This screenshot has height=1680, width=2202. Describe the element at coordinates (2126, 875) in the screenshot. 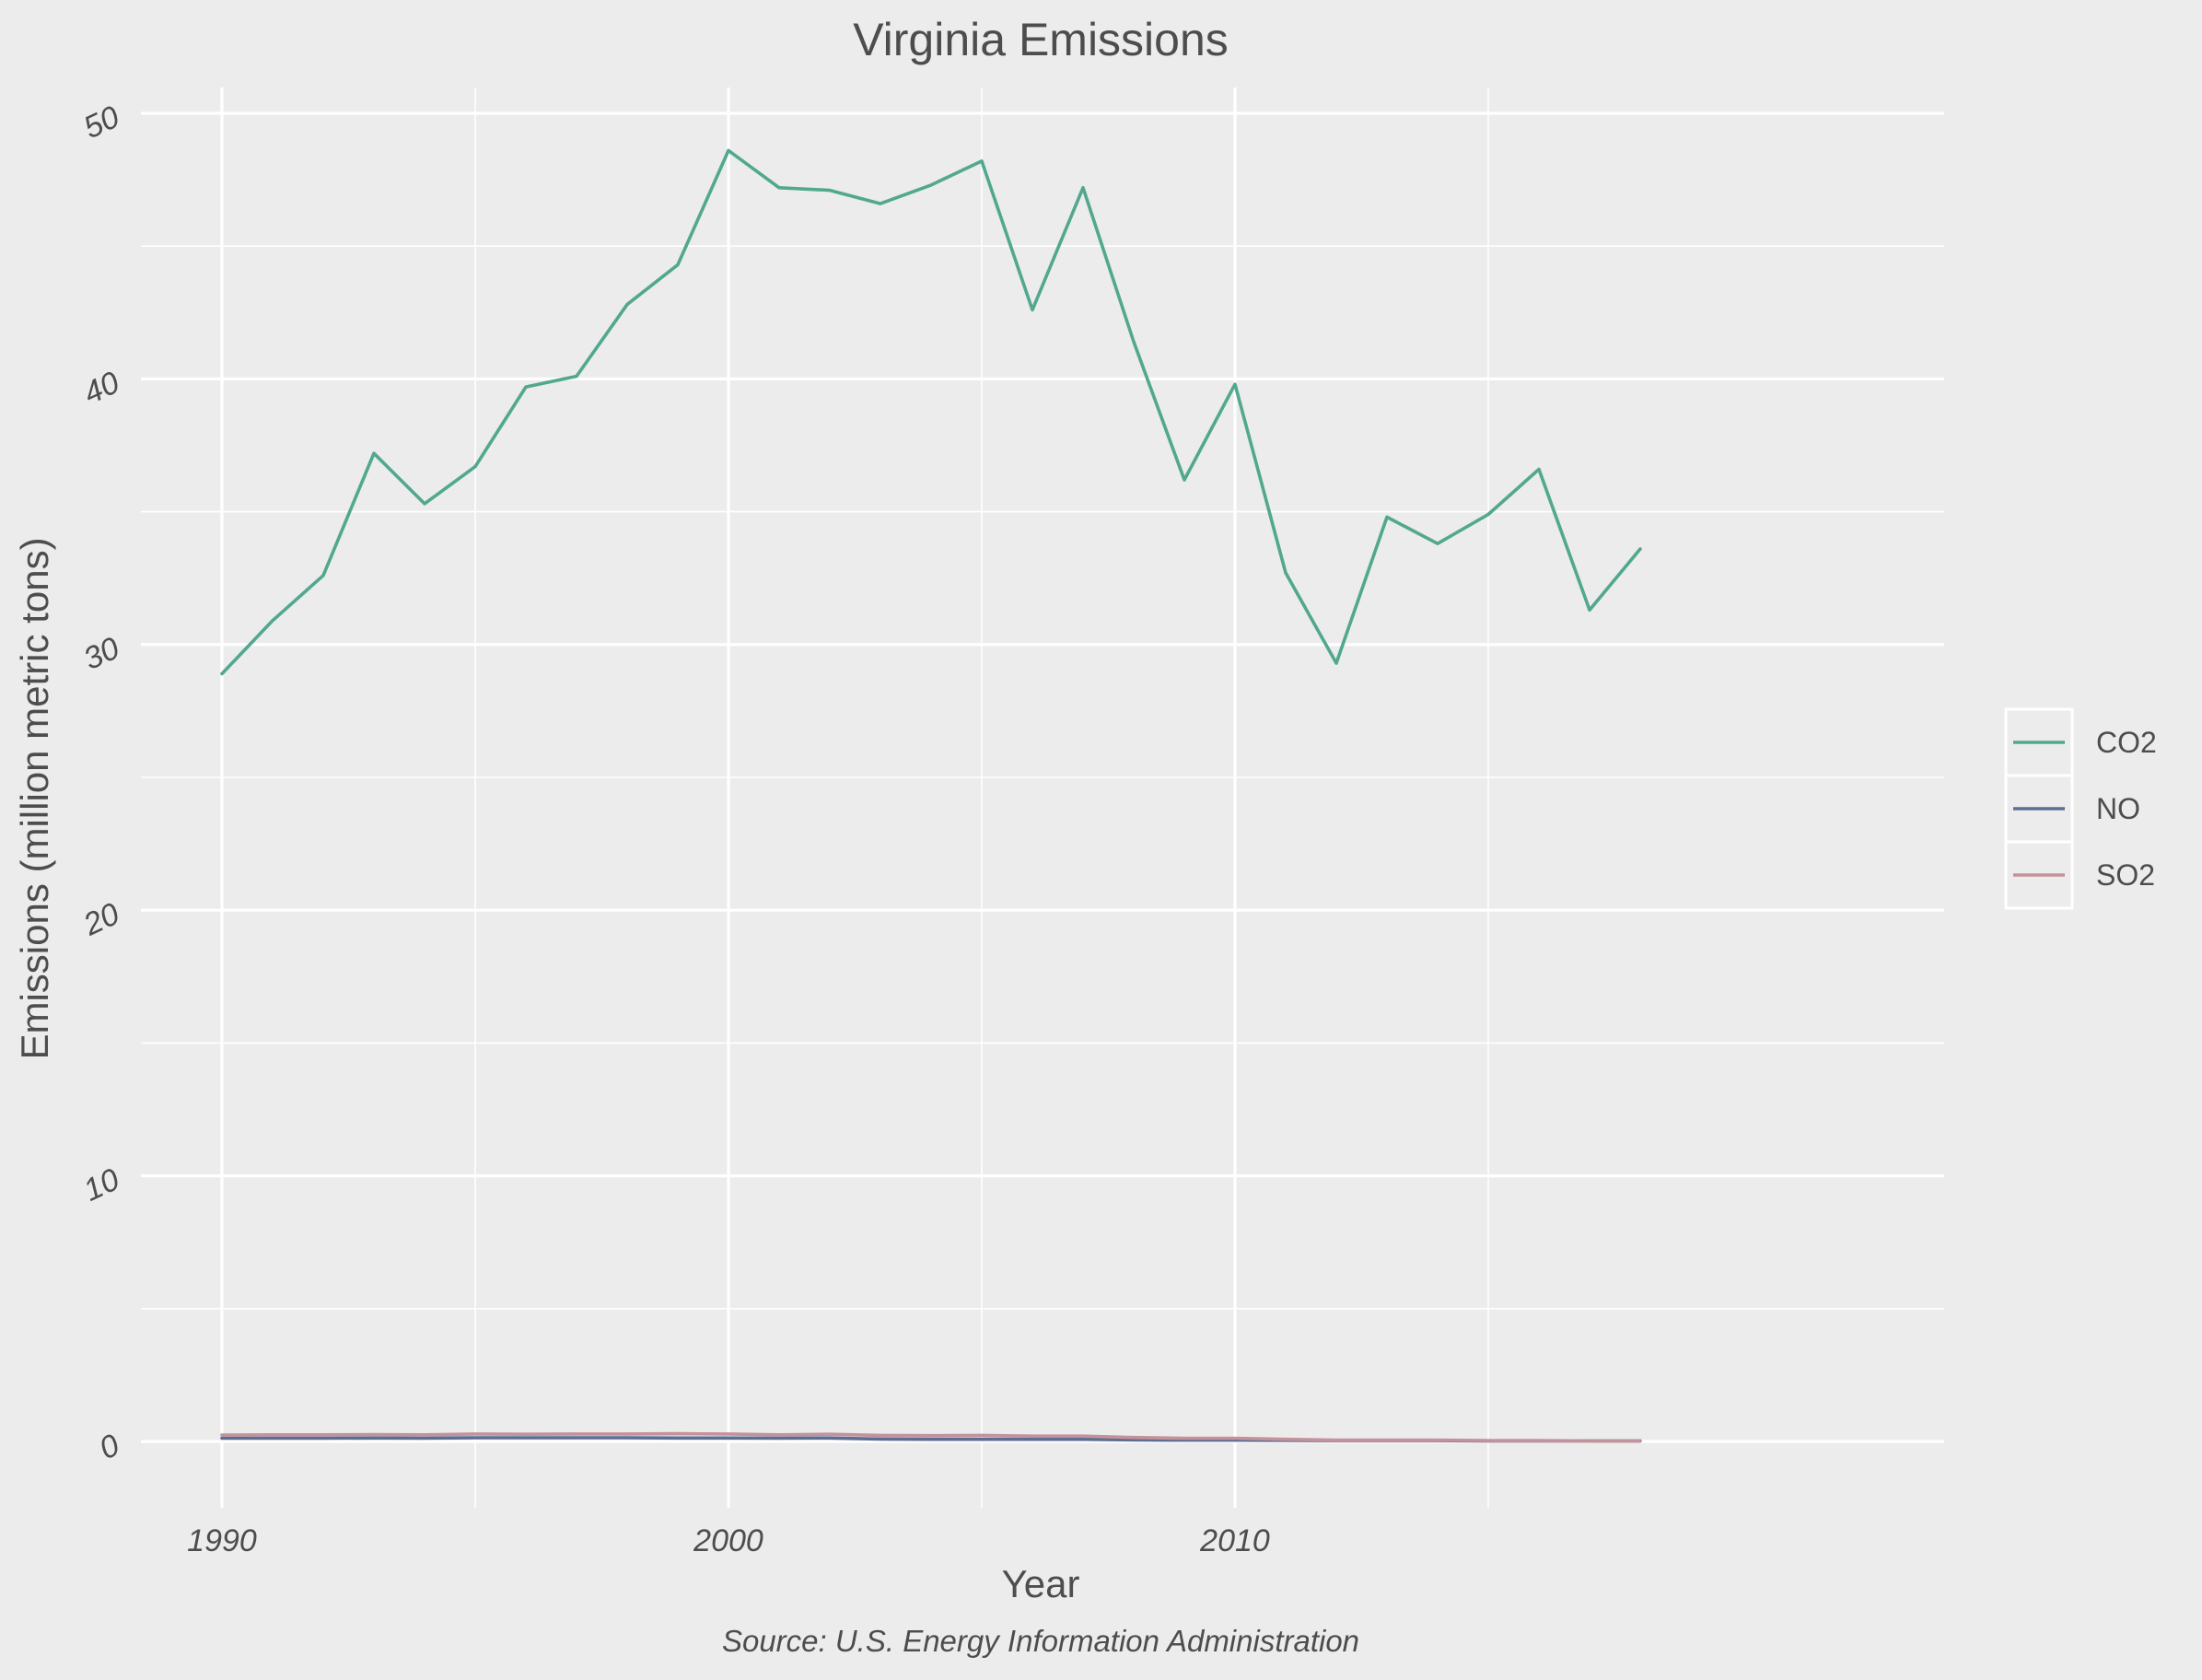

I see `legend-label-so2: SO2` at that location.